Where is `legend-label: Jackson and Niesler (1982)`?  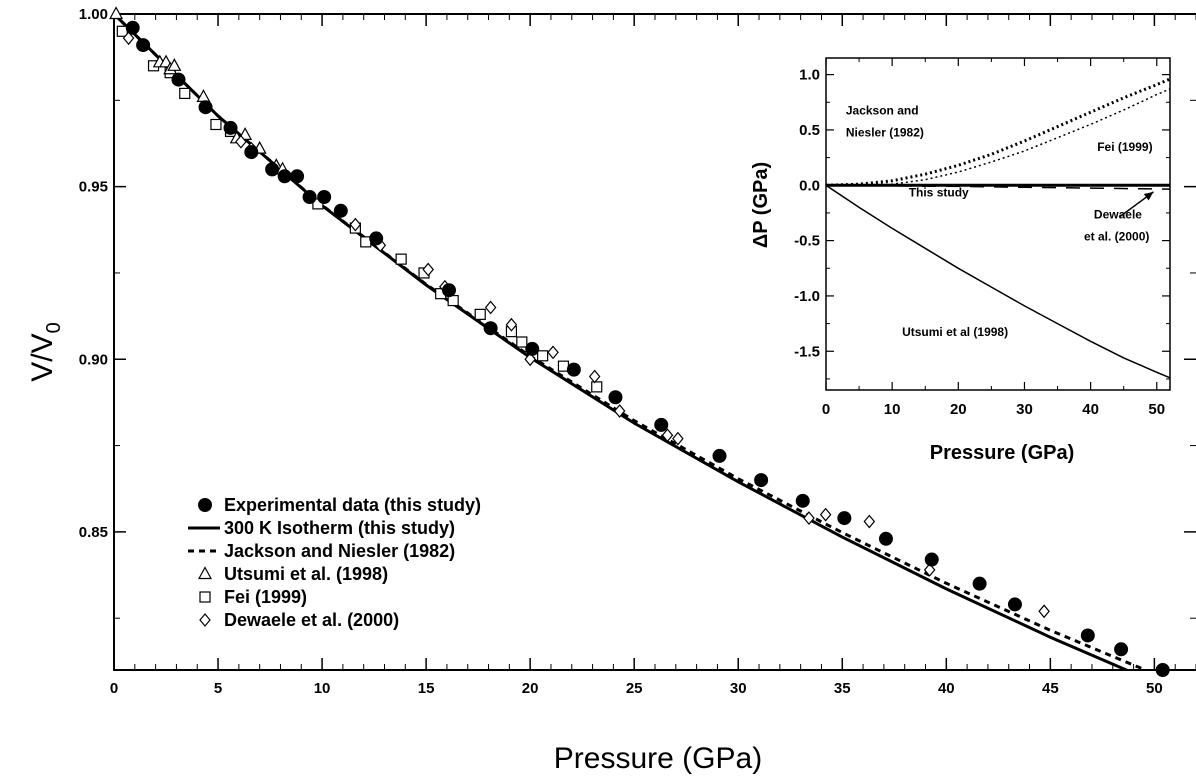
legend-label: Jackson and Niesler (1982) is located at coordinates (339, 551).